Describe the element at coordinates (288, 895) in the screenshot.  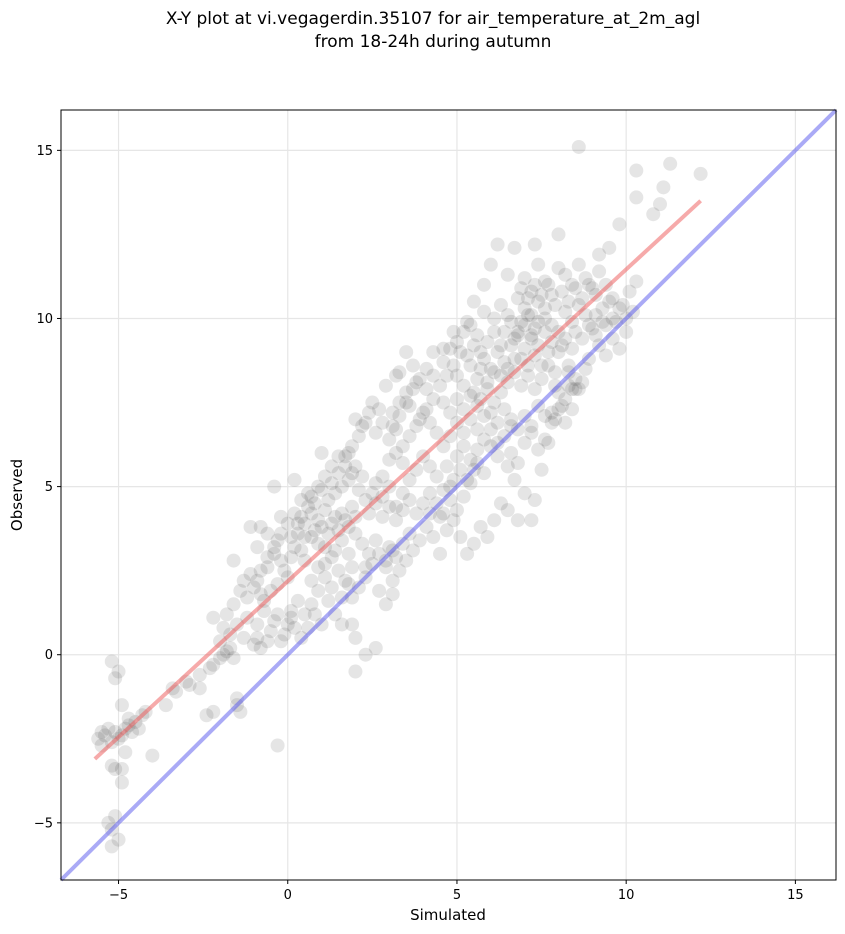
I see `x-tick-label: 0` at that location.